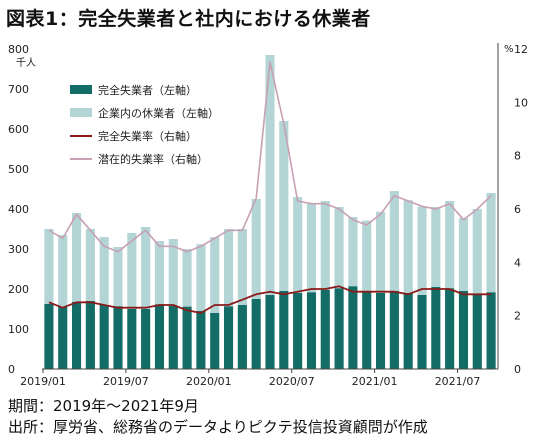 This screenshot has width=550, height=441. Describe the element at coordinates (521, 49) in the screenshot. I see `right-tick-label: 12` at that location.